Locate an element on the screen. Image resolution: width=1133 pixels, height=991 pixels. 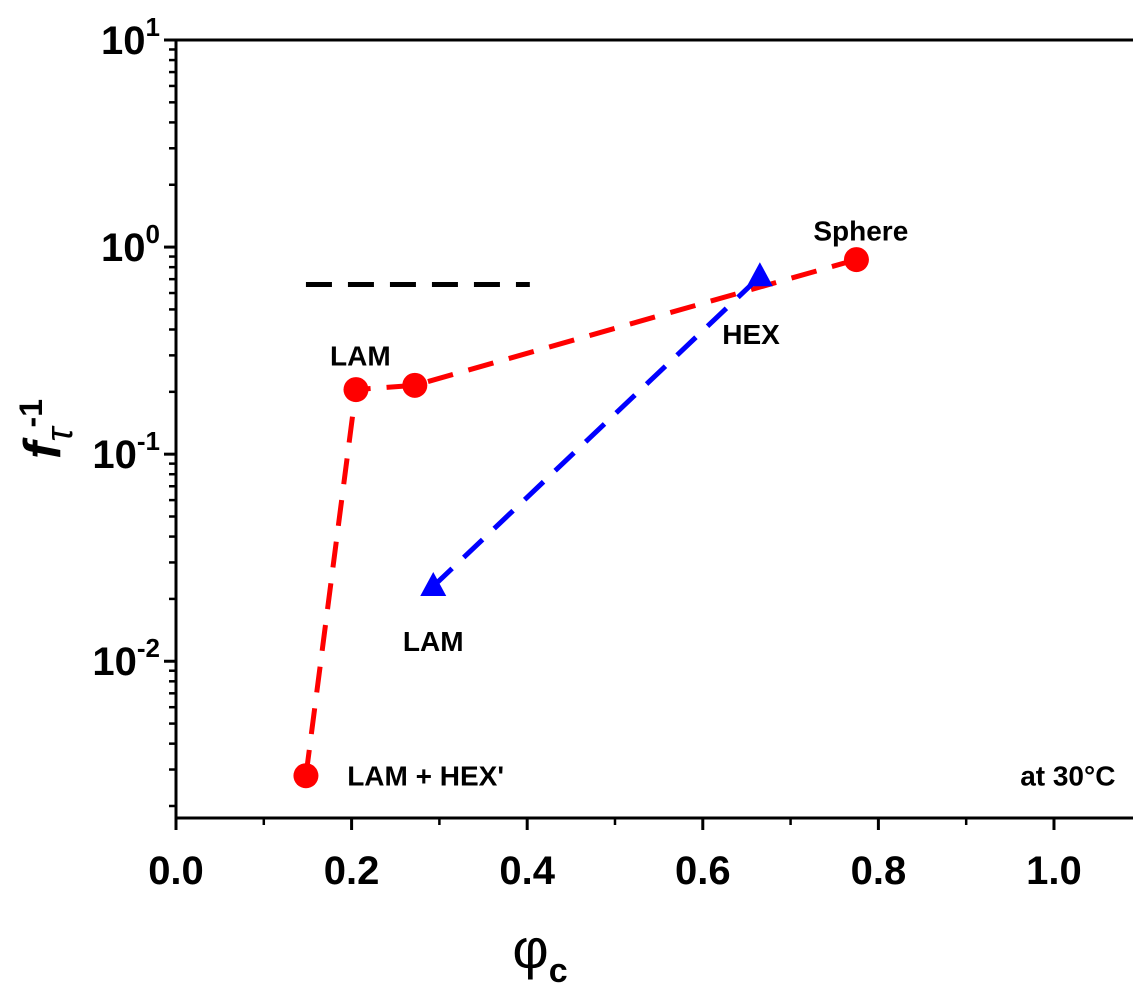
x-tick-label: 0.2 is located at coordinates (352, 871).